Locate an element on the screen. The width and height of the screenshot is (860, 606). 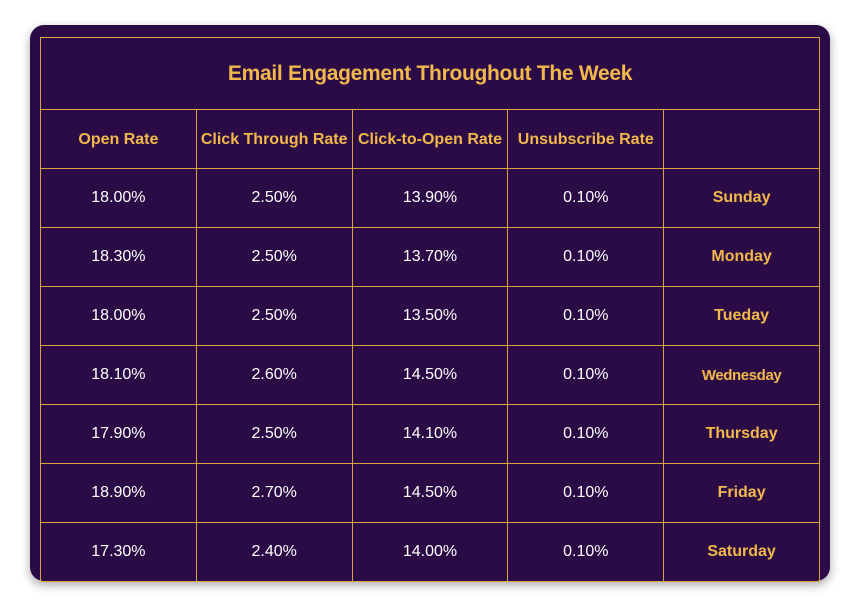
cell-click-to-open-rate: 13.70% is located at coordinates (430, 257).